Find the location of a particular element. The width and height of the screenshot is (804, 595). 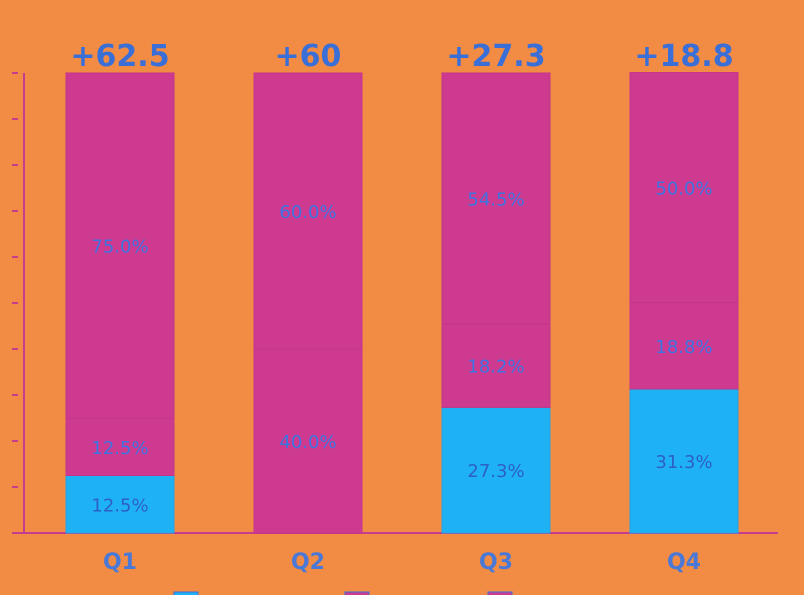

segment-label-q3-3: 54.5% is located at coordinates (495, 199).